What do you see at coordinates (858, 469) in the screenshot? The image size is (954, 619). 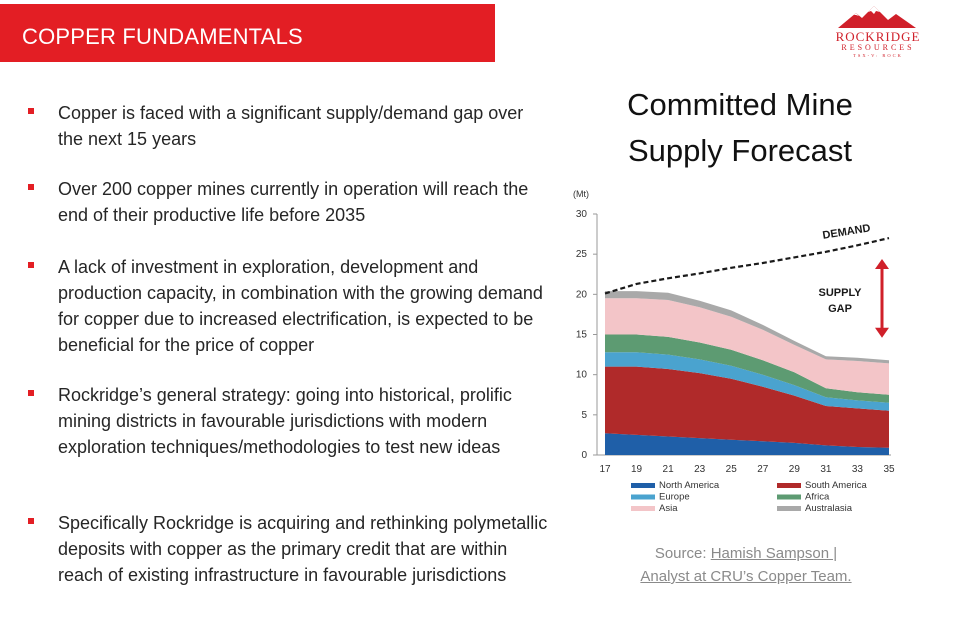 I see `x-tick-label: 33` at bounding box center [858, 469].